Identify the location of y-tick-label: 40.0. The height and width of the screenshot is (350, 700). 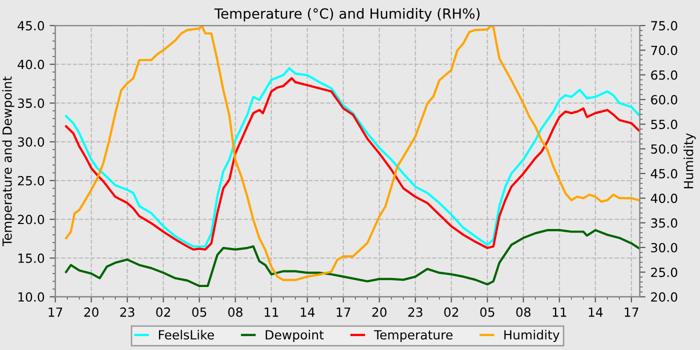
(31, 65).